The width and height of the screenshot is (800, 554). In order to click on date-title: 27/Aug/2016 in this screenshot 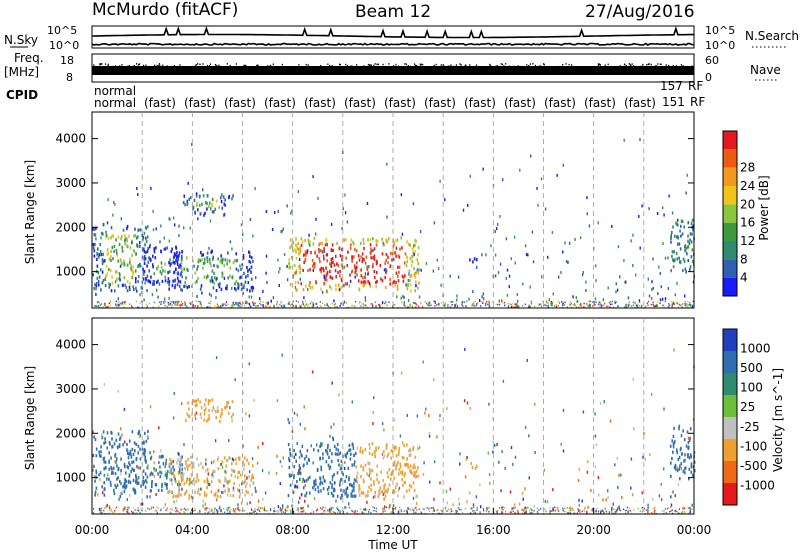, I will do `click(640, 12)`.